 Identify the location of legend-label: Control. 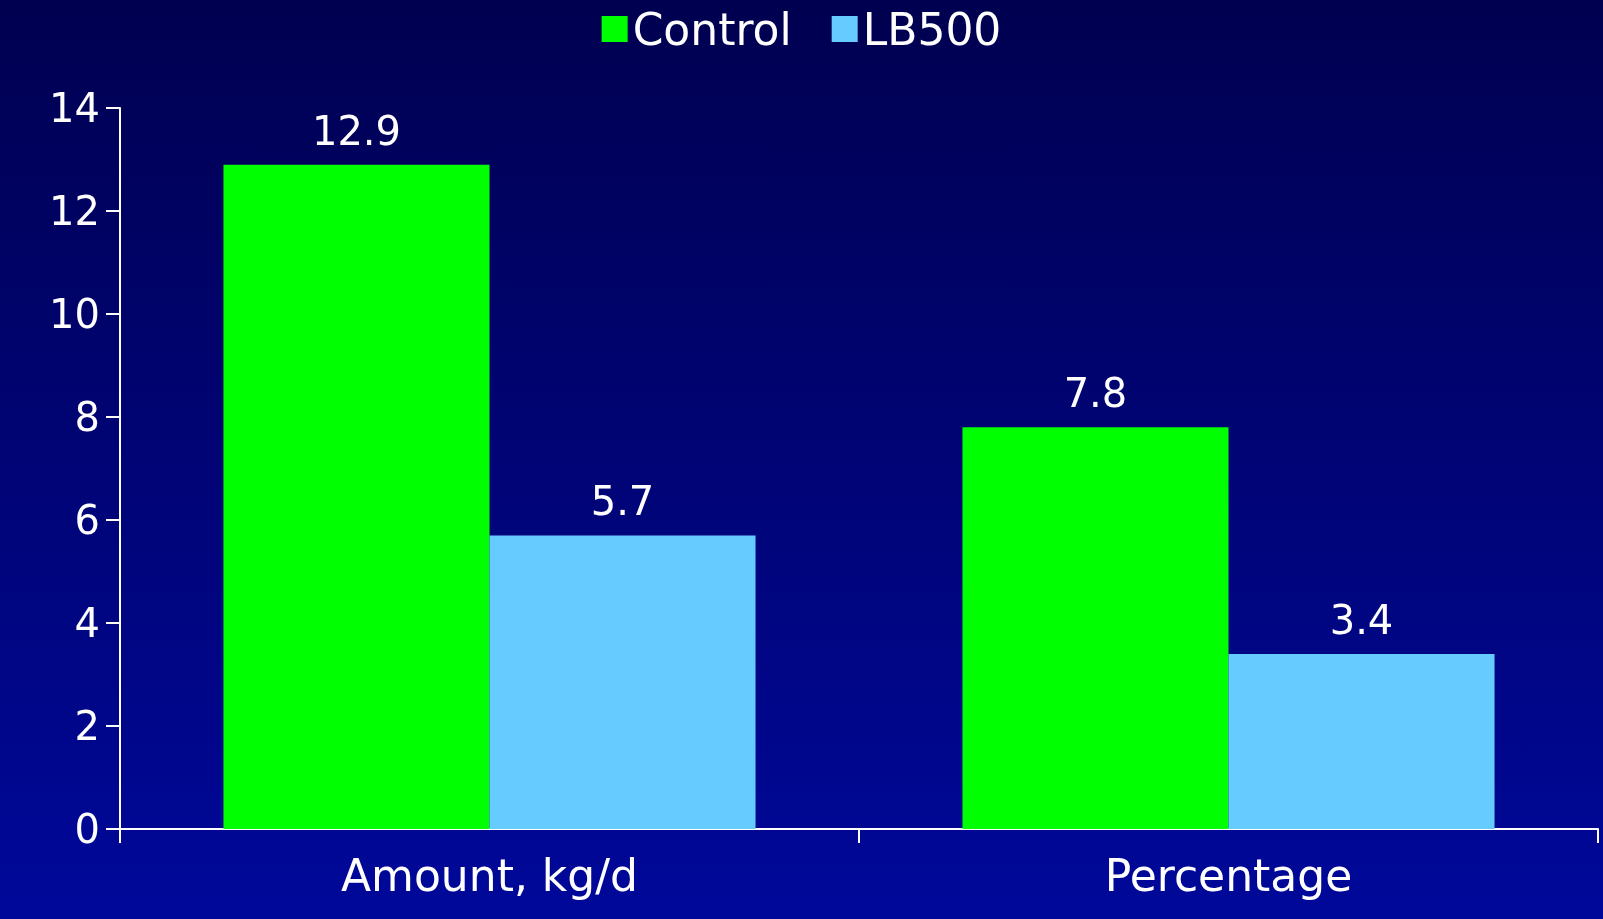
(712, 29).